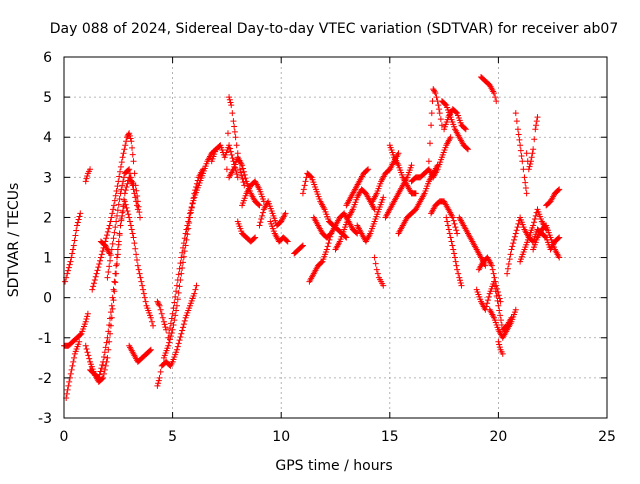 Image resolution: width=640 pixels, height=484 pixels. Describe the element at coordinates (64, 437) in the screenshot. I see `x-tick-label: 0` at that location.